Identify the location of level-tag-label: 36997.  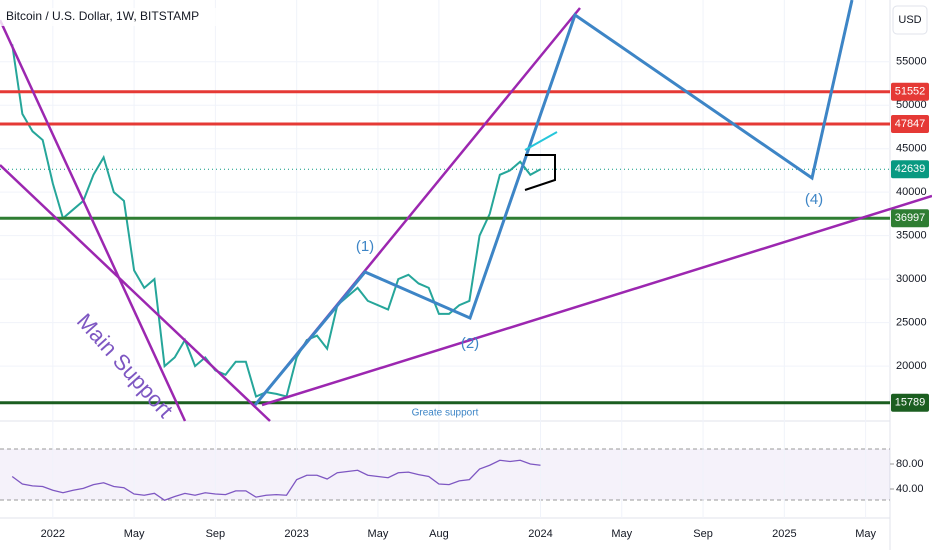
(910, 218).